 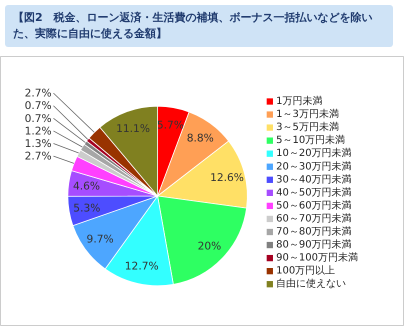 What do you see at coordinates (193, 26) in the screenshot?
I see `chart-title: 【図2 税金、ローン返済・生活費の補填、ボーナス一括払いなどを除いた、実際に自由に使える金額】` at bounding box center [193, 26].